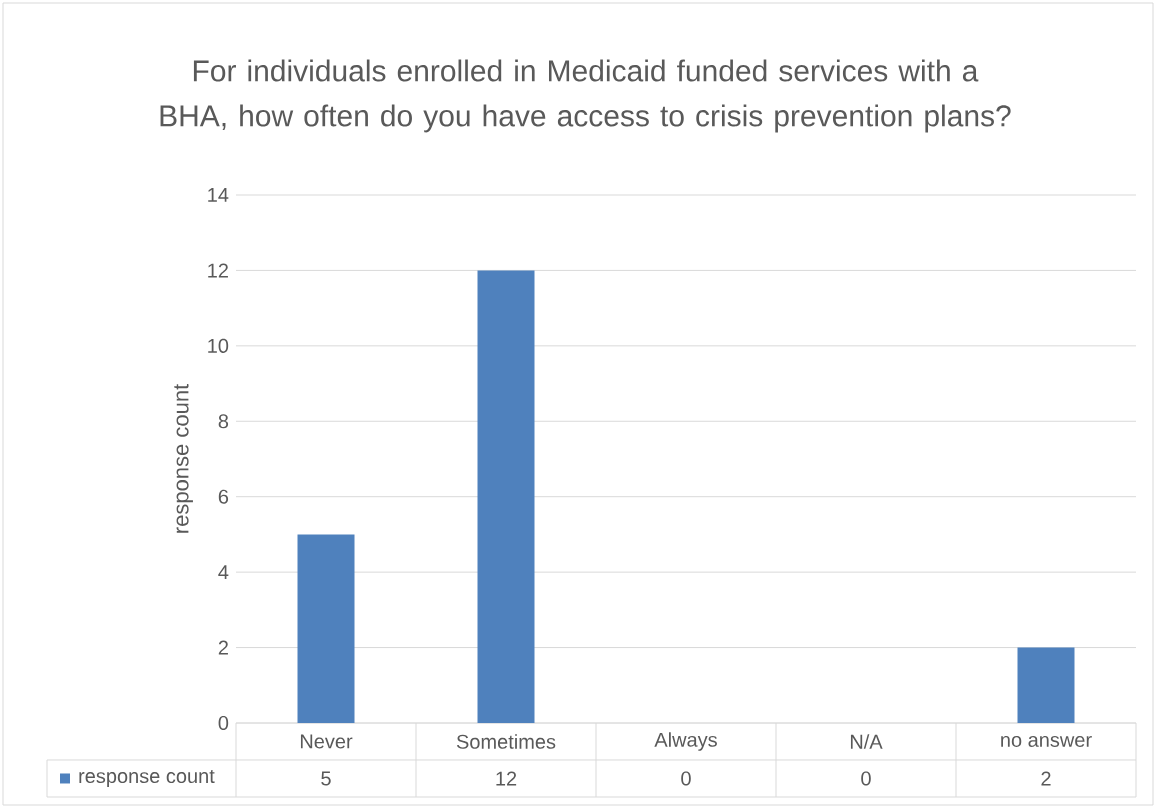  Describe the element at coordinates (218, 195) in the screenshot. I see `y-tick-label: 14` at that location.